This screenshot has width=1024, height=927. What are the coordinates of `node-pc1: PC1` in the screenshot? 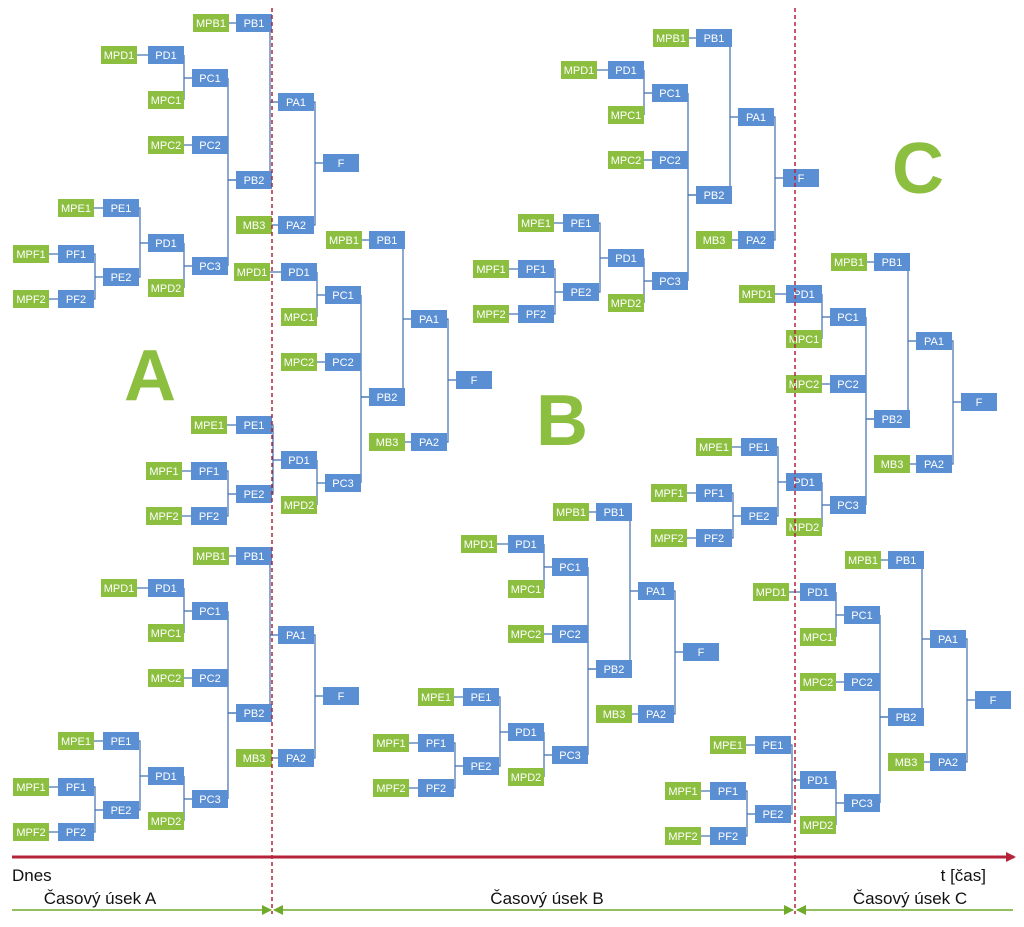 It's located at (670, 93).